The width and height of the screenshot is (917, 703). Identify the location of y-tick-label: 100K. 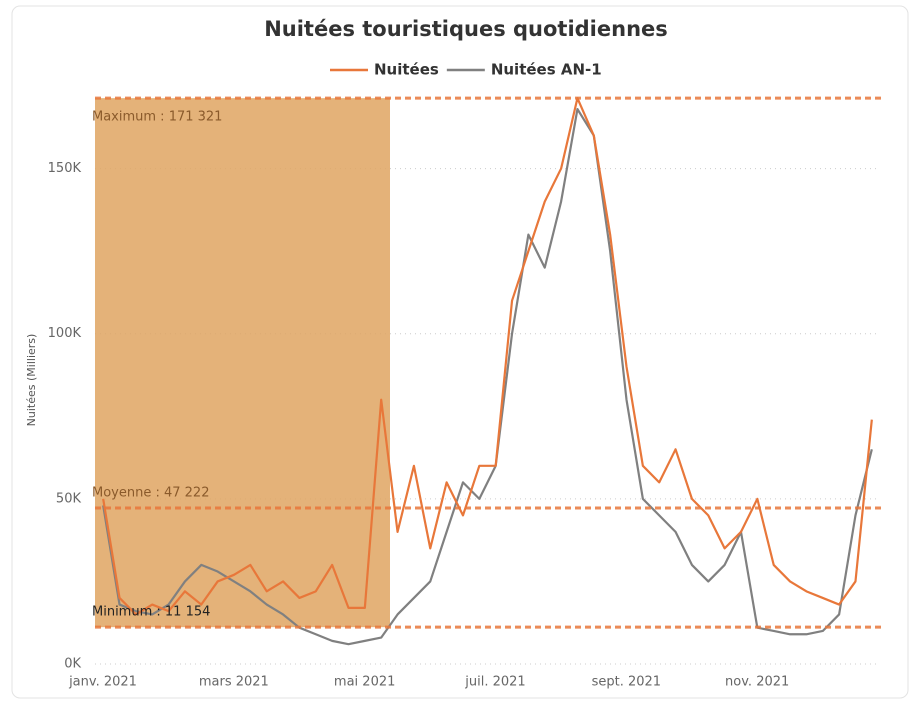
(65, 333).